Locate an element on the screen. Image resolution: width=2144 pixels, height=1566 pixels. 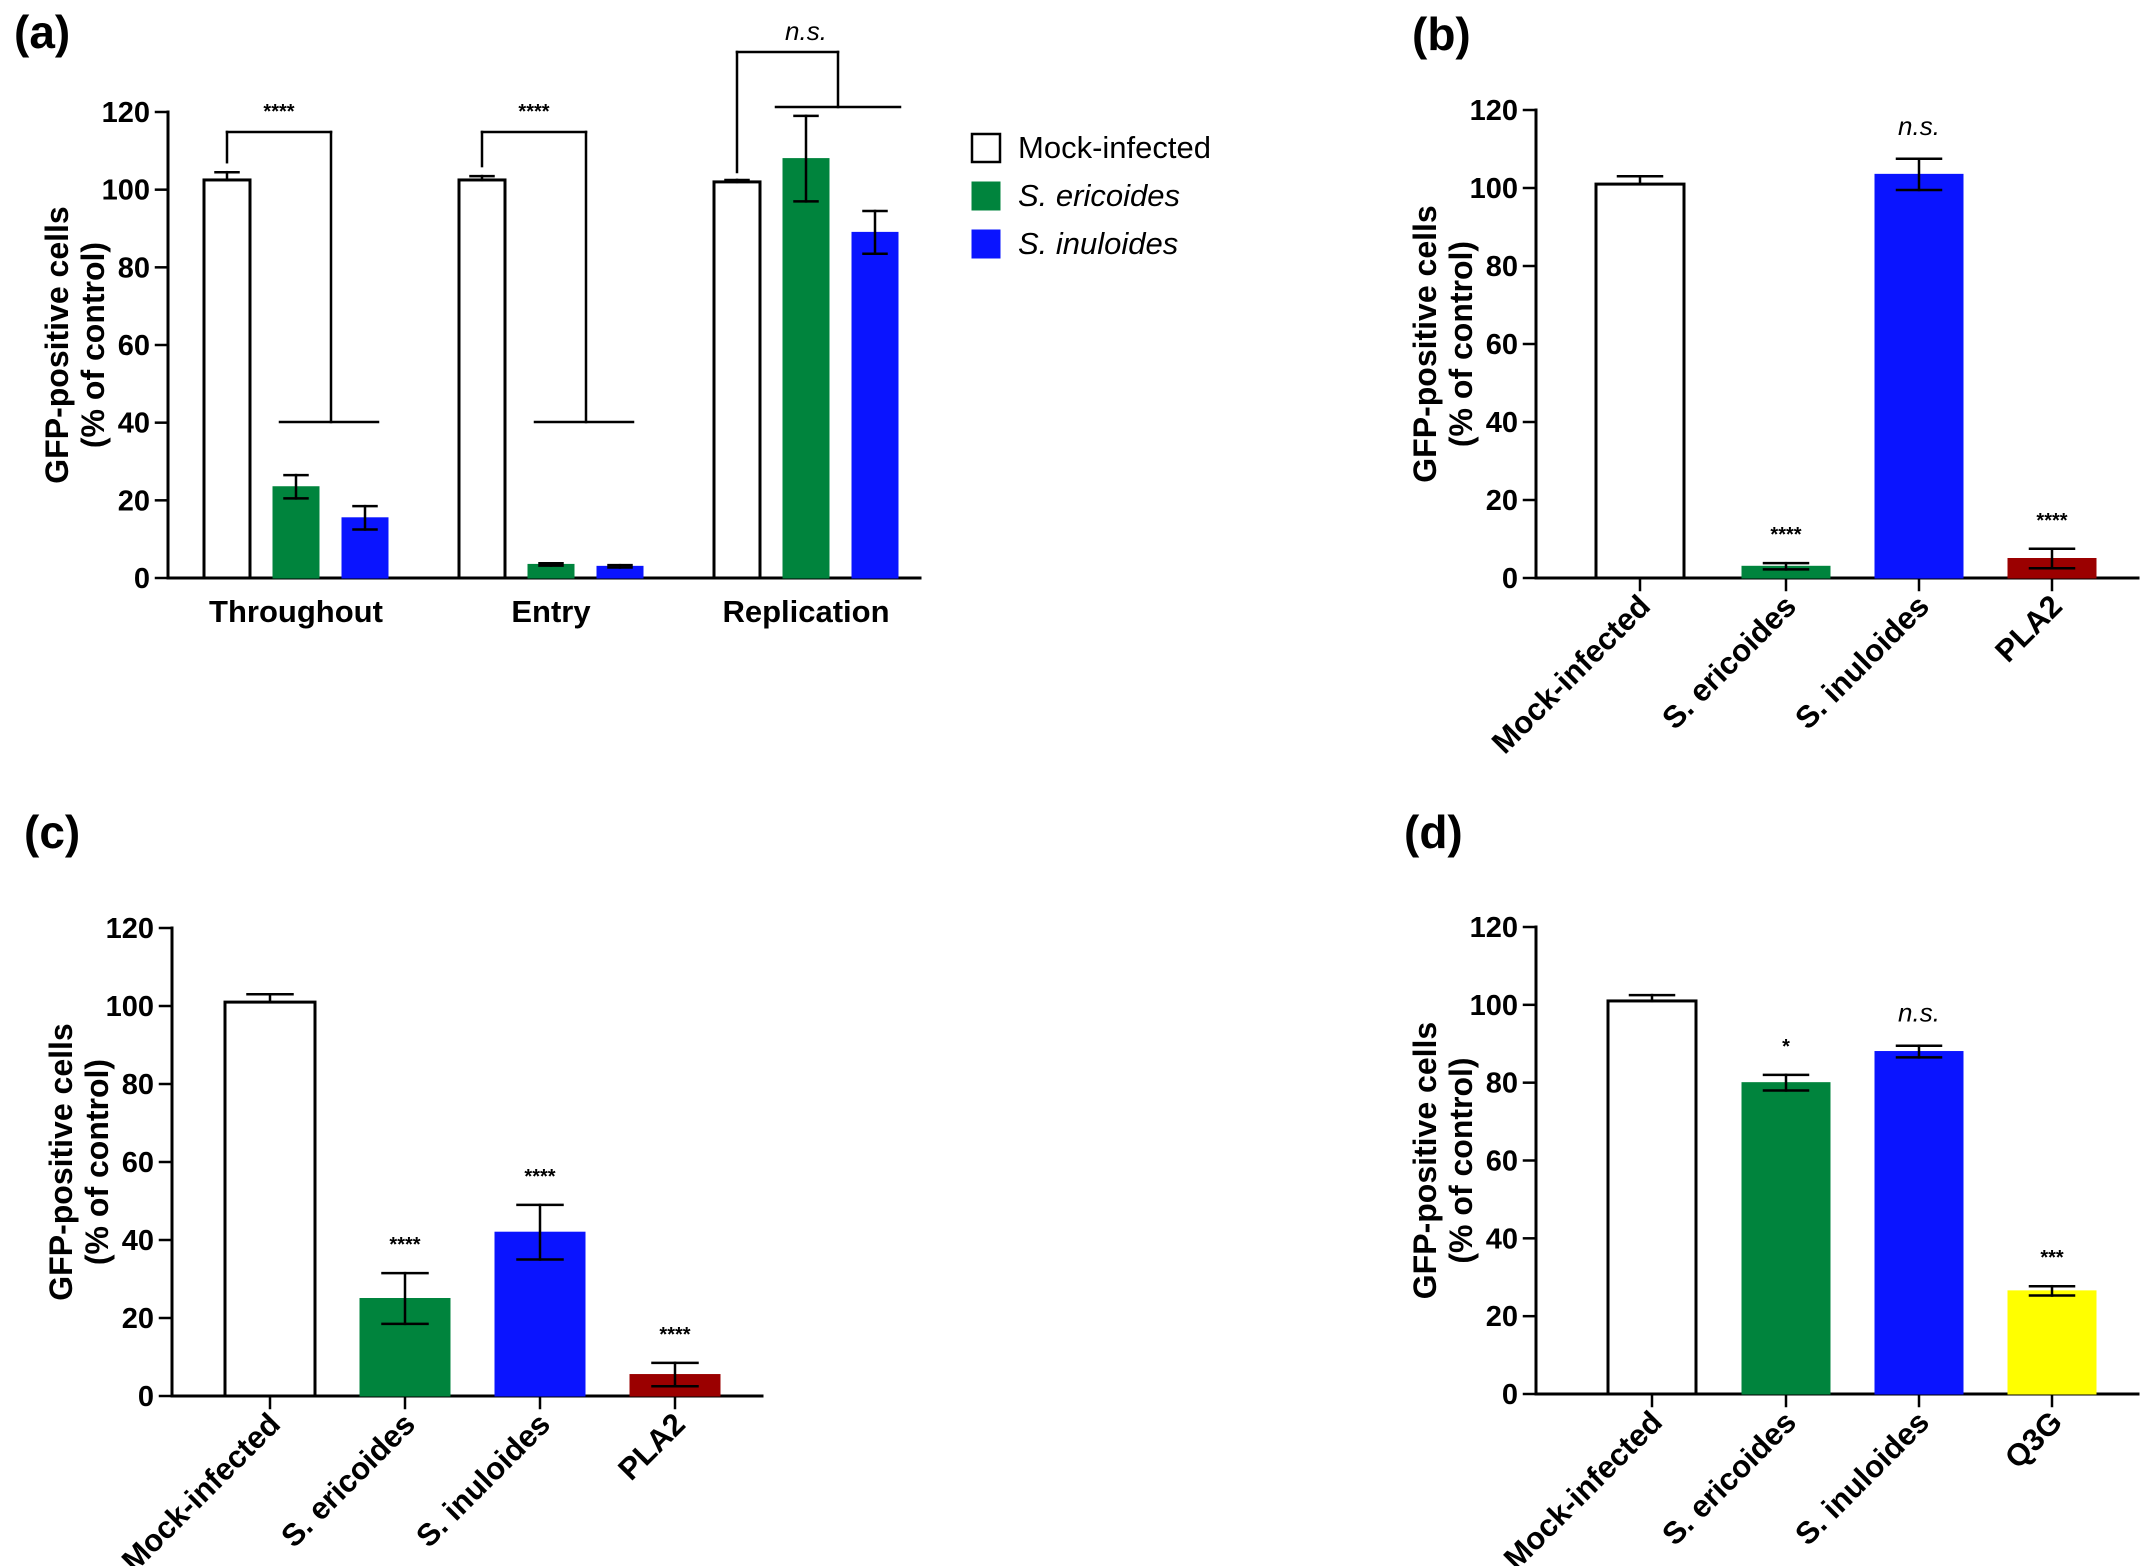
legend-label: S. inuloides is located at coordinates (1098, 243).